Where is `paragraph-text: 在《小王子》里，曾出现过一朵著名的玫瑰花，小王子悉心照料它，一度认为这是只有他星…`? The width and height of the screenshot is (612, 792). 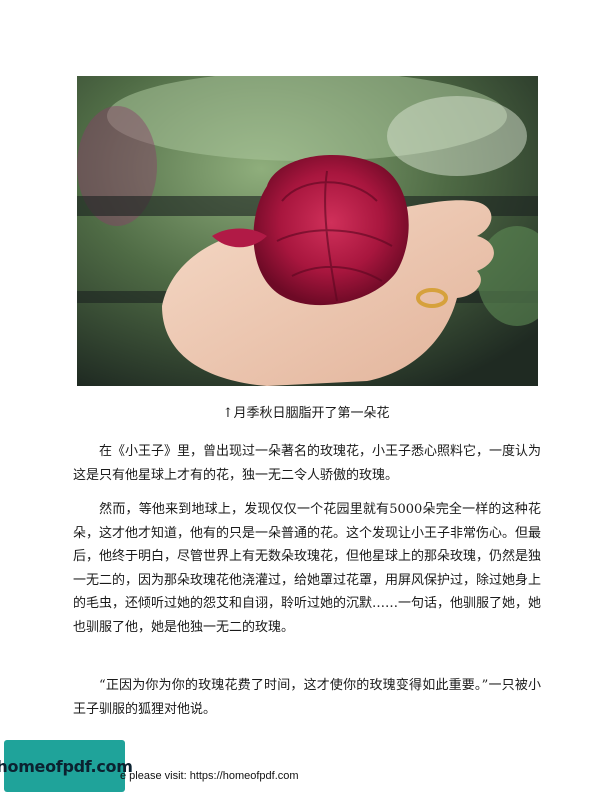
paragraph-text: 在《小王子》里，曾出现过一朵著名的玫瑰花，小王子悉心照料它，一度认为这是只有他星… is located at coordinates (307, 463).